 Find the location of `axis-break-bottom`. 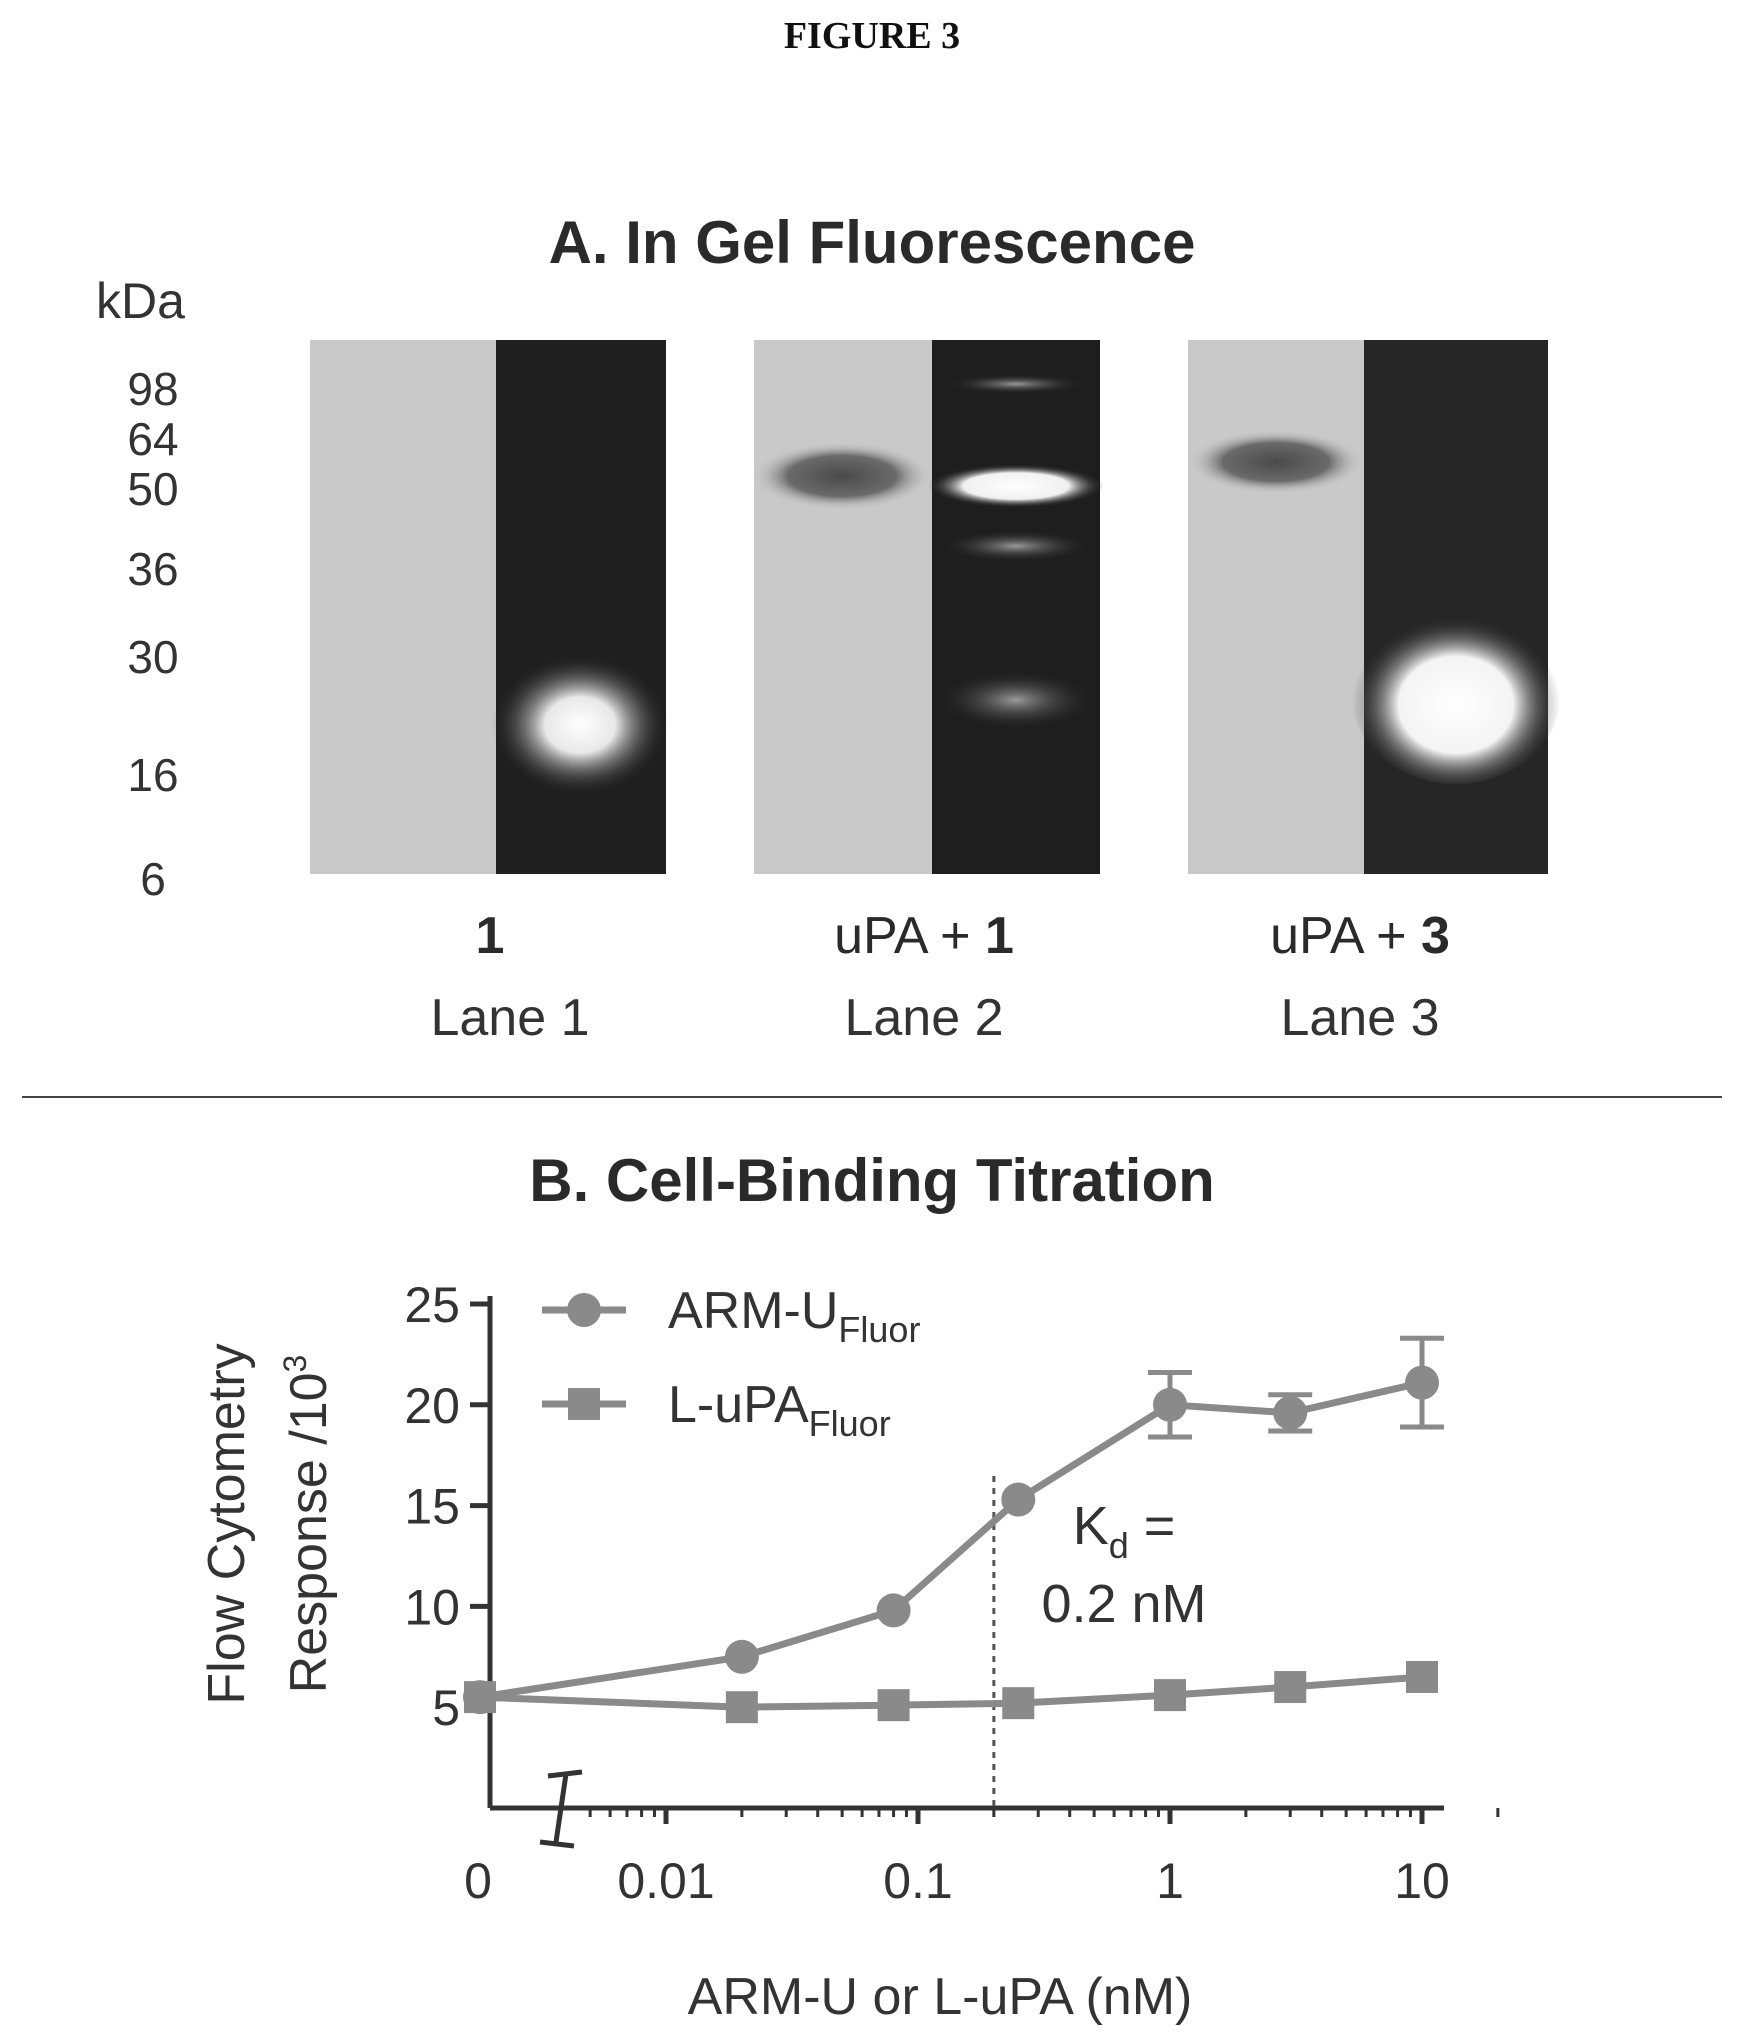

axis-break-bottom is located at coordinates (557, 1844).